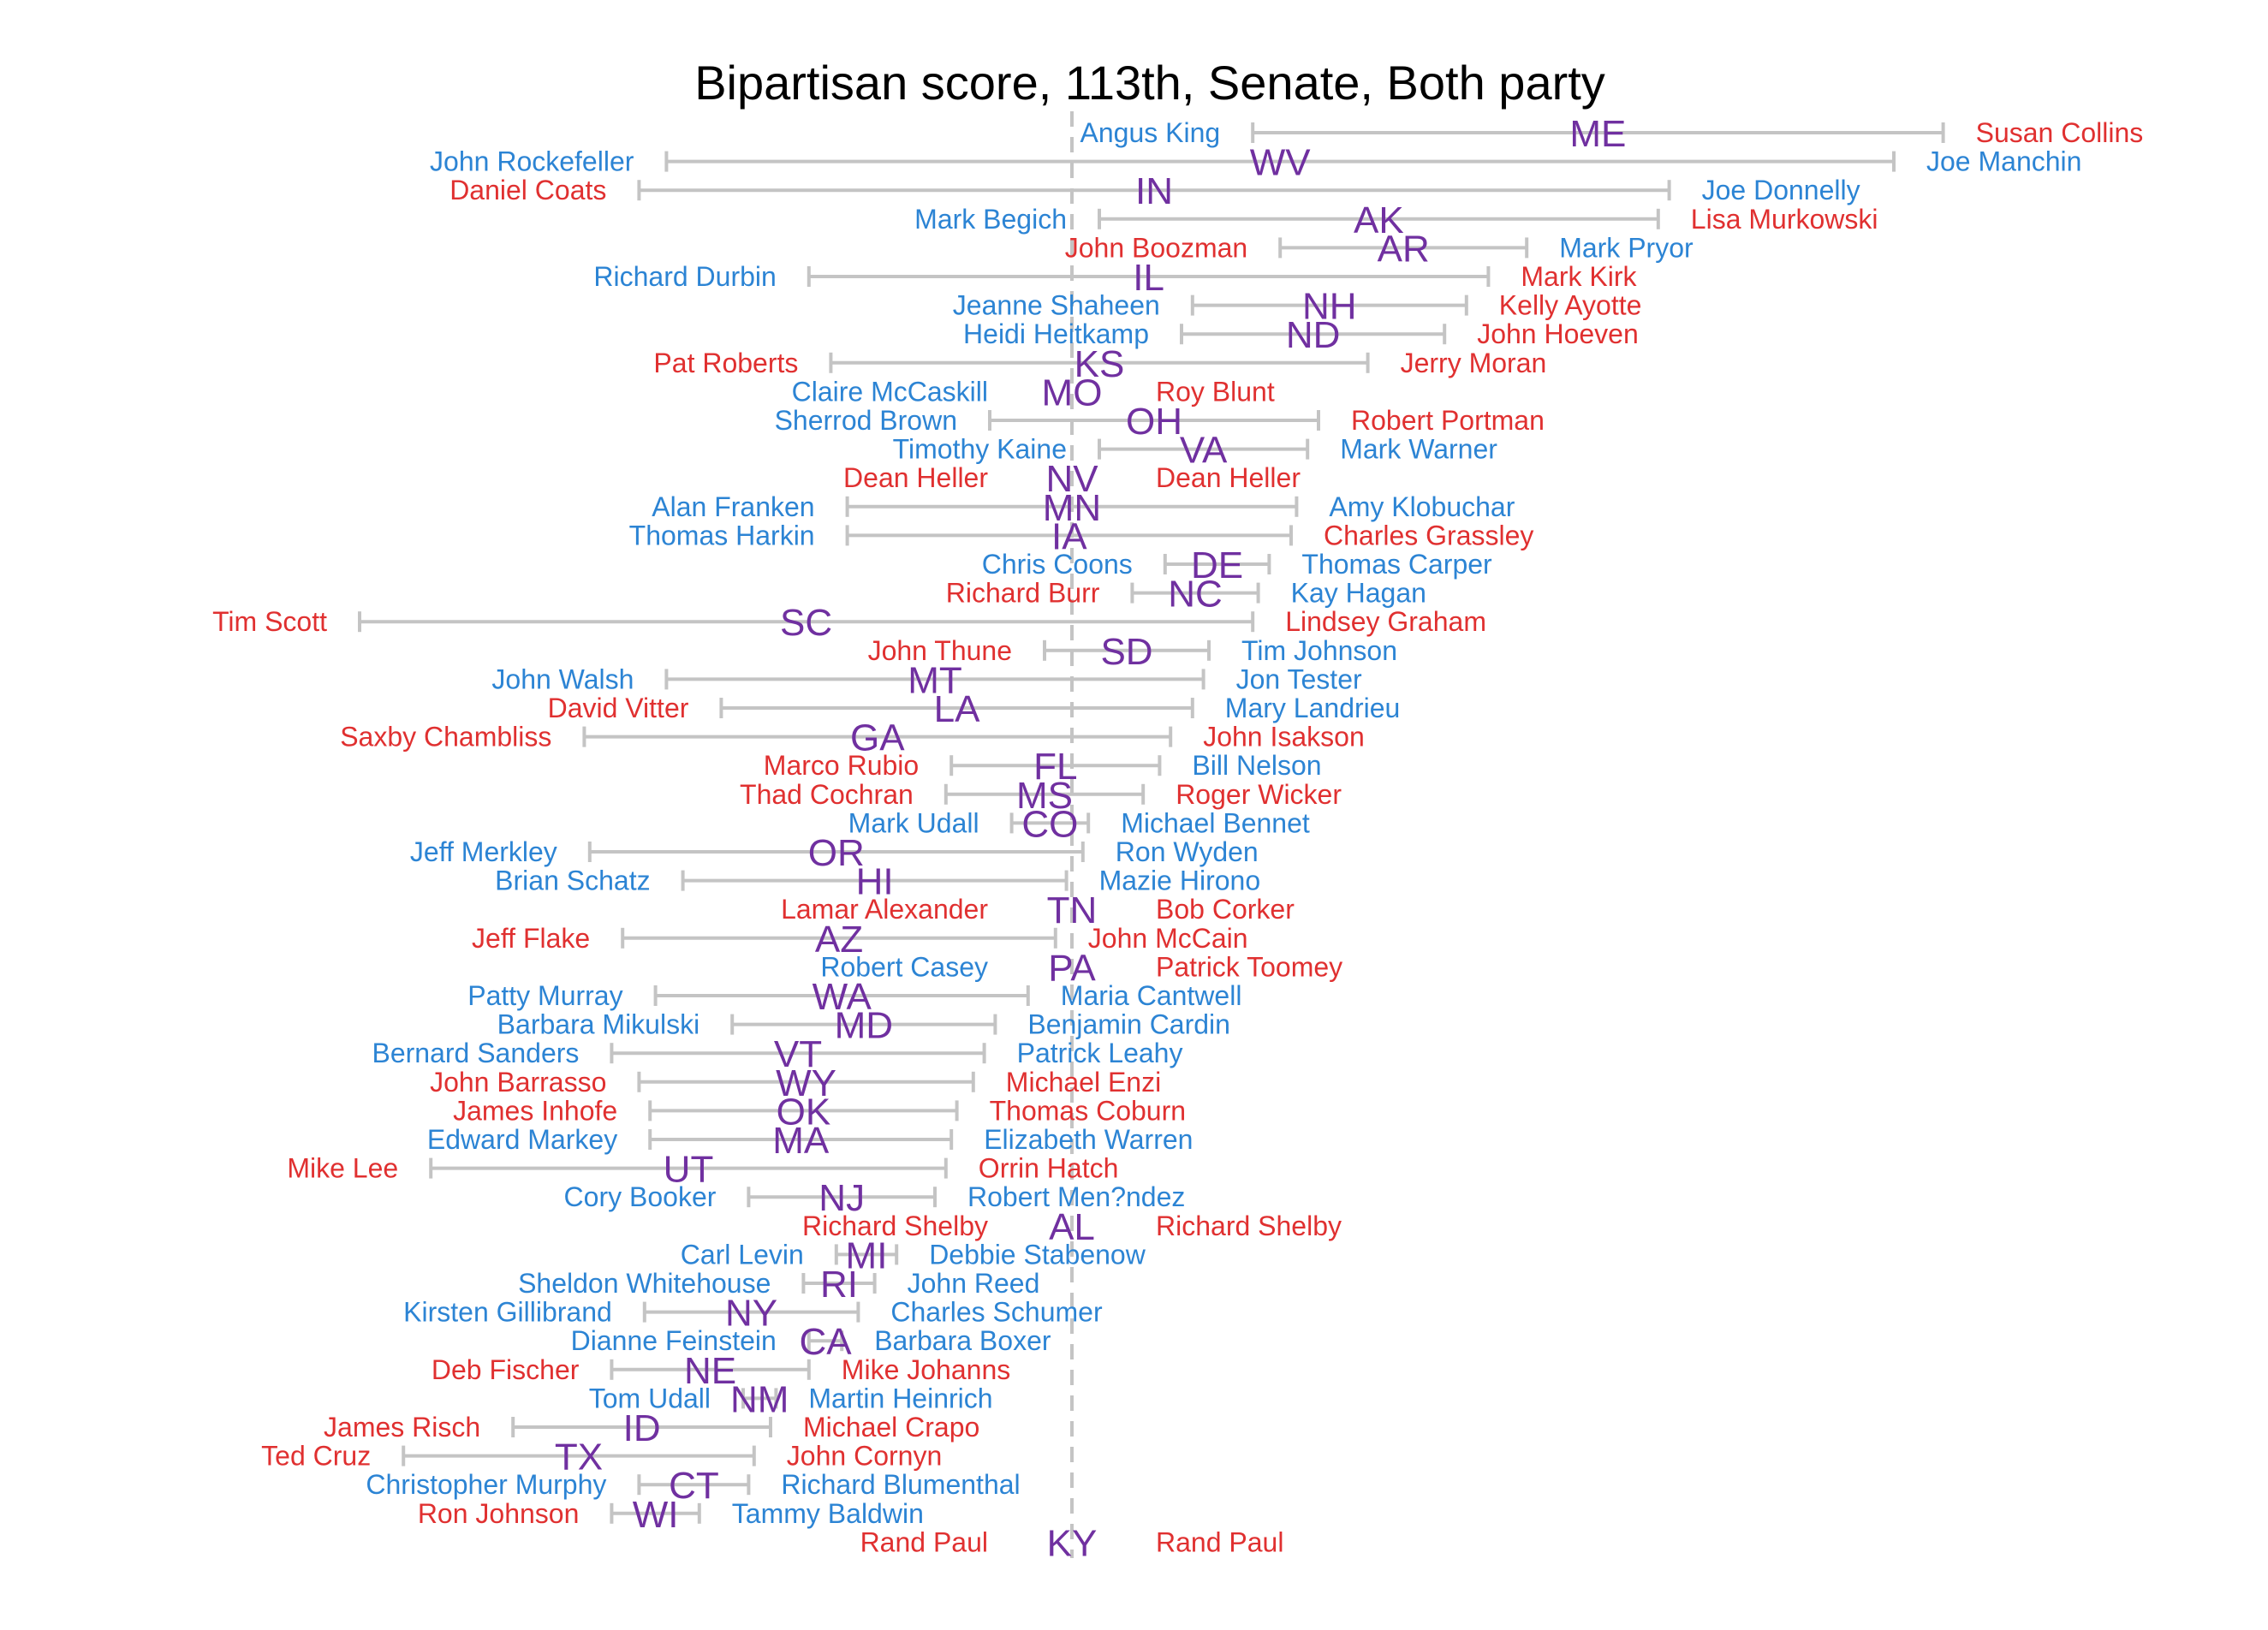 The width and height of the screenshot is (2268, 1630). What do you see at coordinates (1195, 451) in the screenshot?
I see `senator-row: Timothy Kaine Mark Warner VA` at bounding box center [1195, 451].